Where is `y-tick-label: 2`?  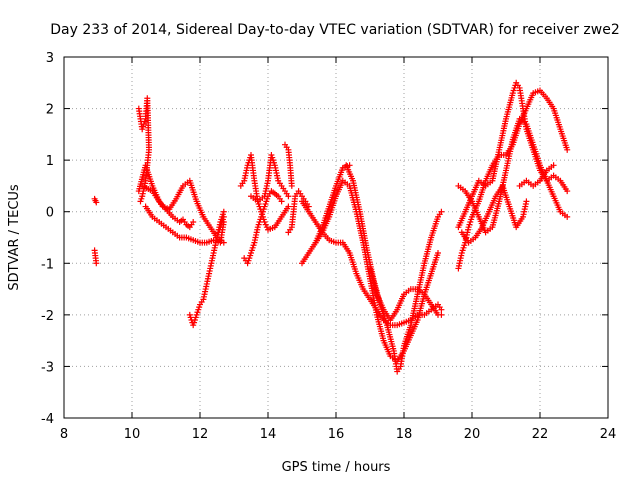
y-tick-label: 2 is located at coordinates (50, 110).